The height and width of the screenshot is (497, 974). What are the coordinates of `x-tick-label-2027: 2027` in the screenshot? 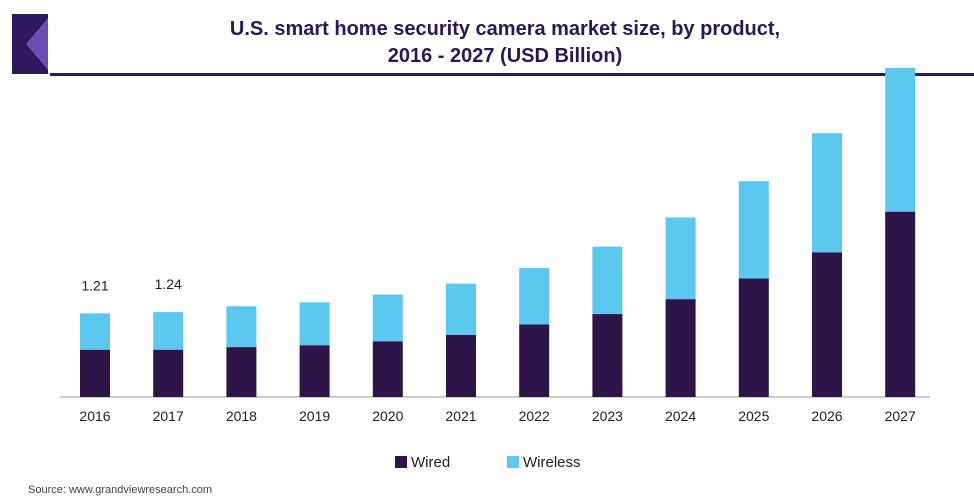 It's located at (900, 416).